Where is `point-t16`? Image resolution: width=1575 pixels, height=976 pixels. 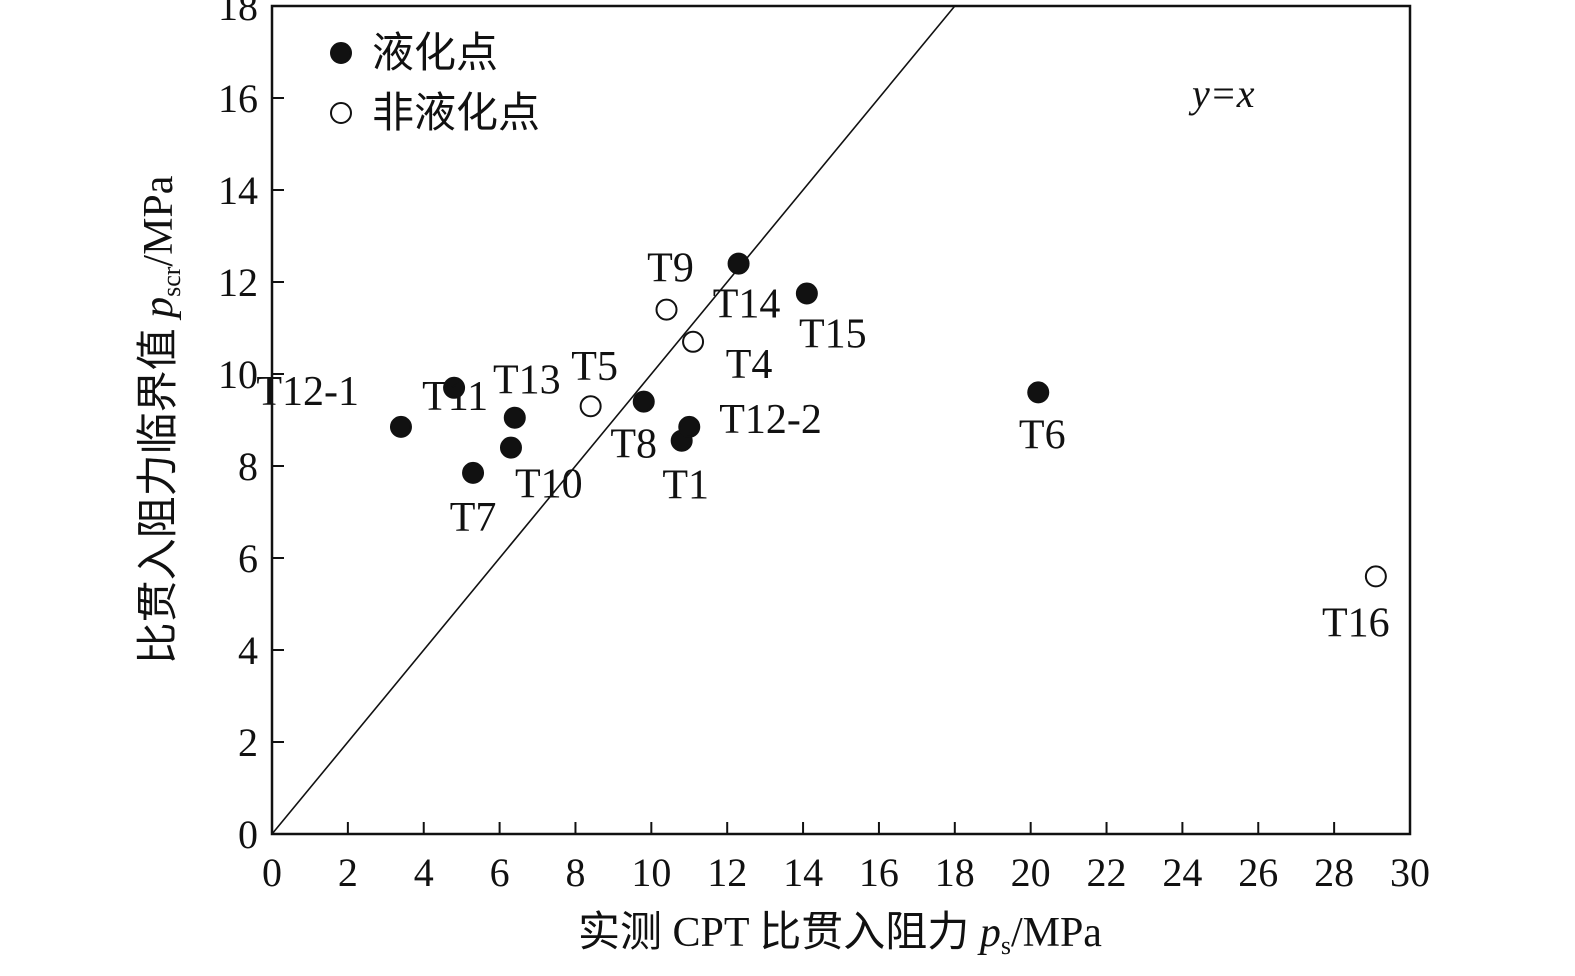
point-t16 is located at coordinates (1375, 576).